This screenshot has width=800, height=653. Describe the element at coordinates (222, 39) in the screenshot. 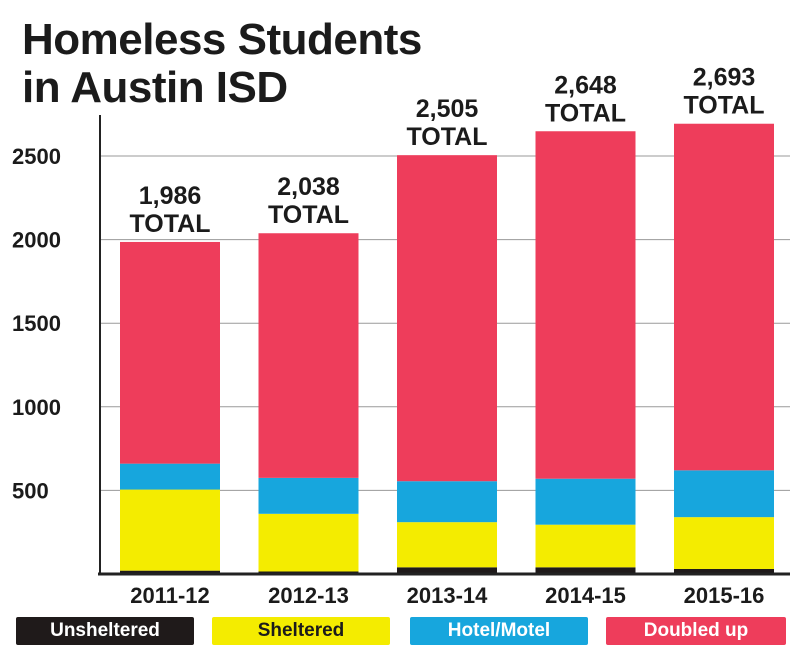

I see `chart-title-line-1: Homeless Students` at that location.